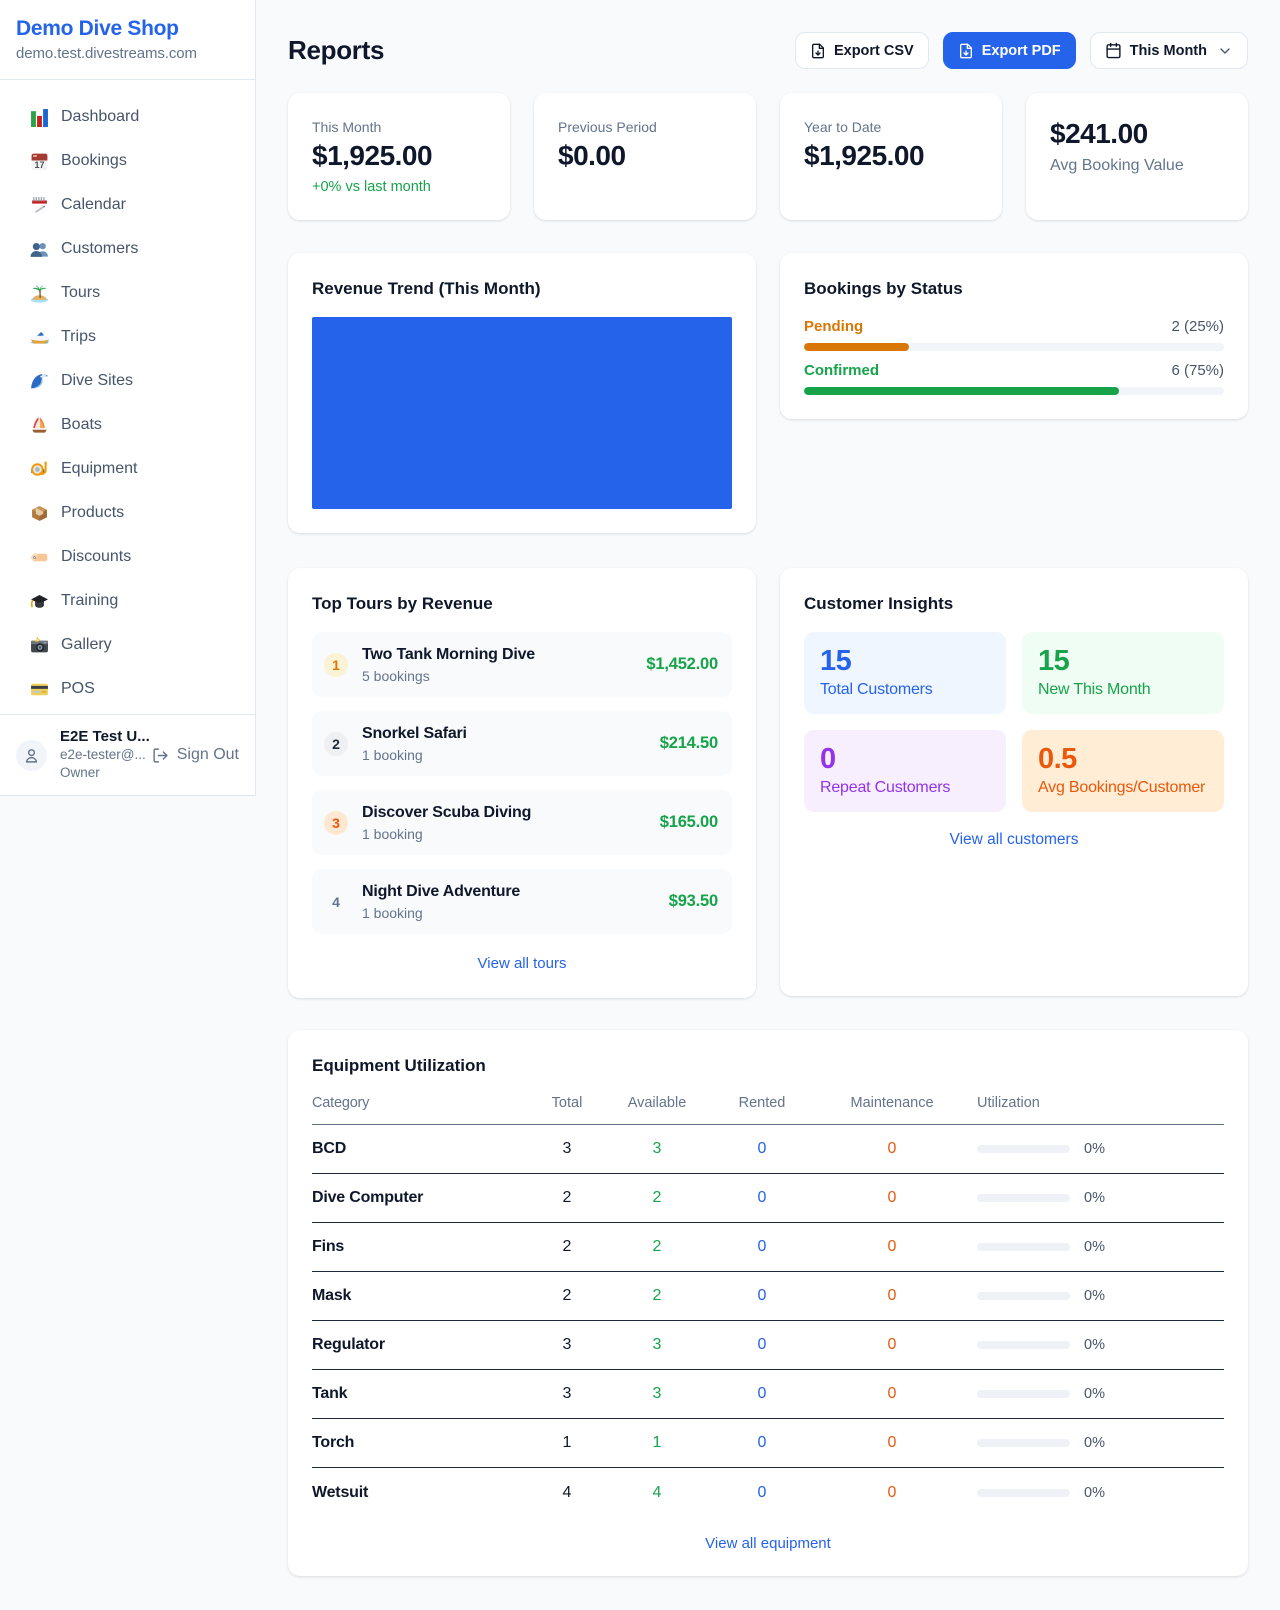 This screenshot has width=1280, height=1610. What do you see at coordinates (40, 164) in the screenshot?
I see `svg-text: 17` at bounding box center [40, 164].